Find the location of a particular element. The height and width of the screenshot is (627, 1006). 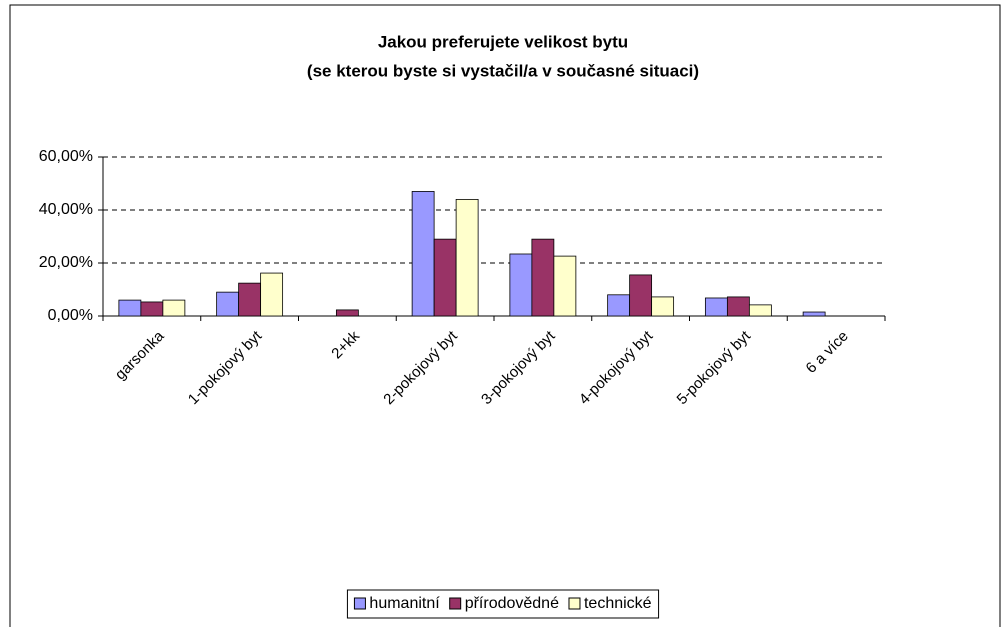

legend-frame is located at coordinates (503, 604).